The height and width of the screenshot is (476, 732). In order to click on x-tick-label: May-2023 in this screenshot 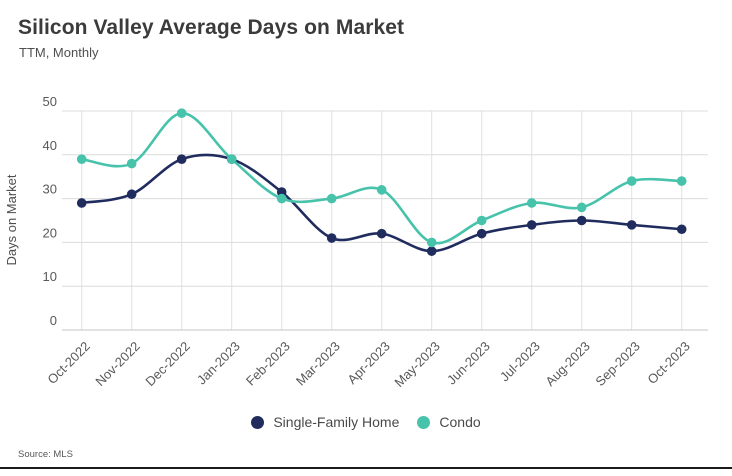, I will do `click(416, 364)`.